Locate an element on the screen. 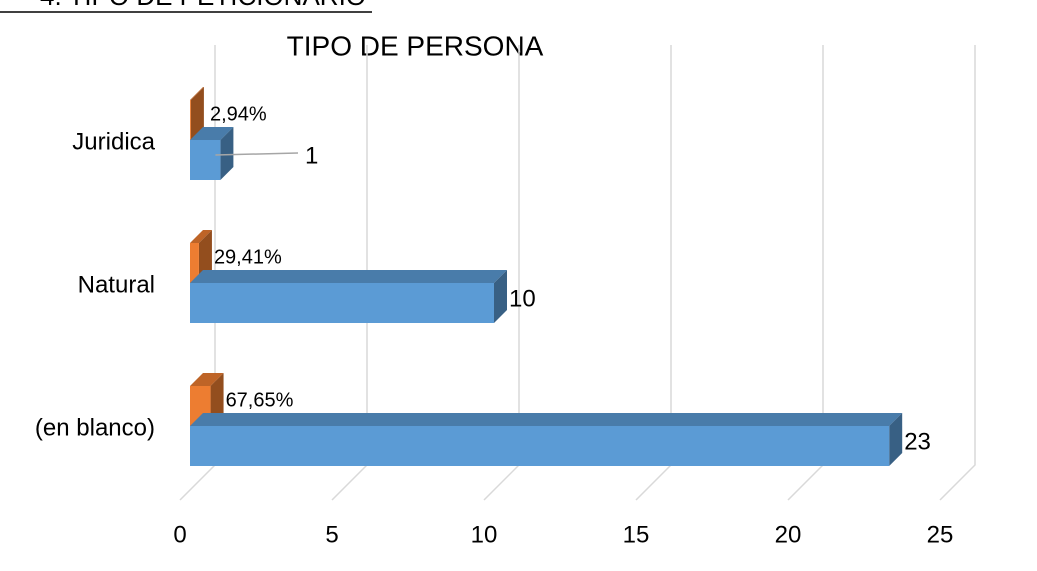 The height and width of the screenshot is (571, 1037). leader-line is located at coordinates (257, 154).